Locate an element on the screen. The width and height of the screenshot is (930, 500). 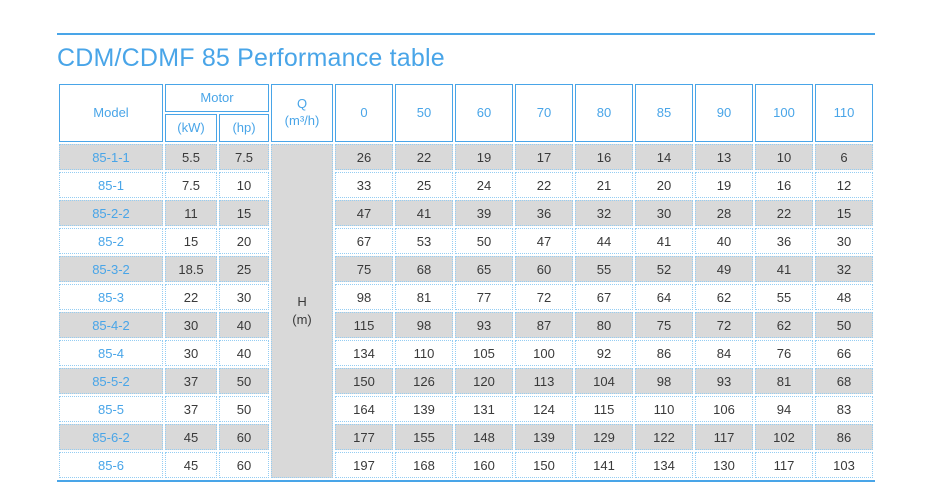
value-cell: 50 is located at coordinates (484, 241).